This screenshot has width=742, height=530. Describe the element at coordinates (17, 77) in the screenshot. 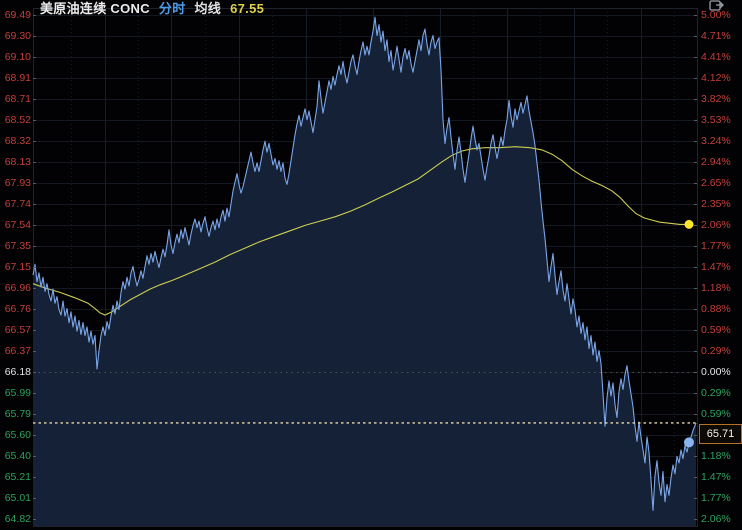

I see `price-axis-label: 68.91` at that location.